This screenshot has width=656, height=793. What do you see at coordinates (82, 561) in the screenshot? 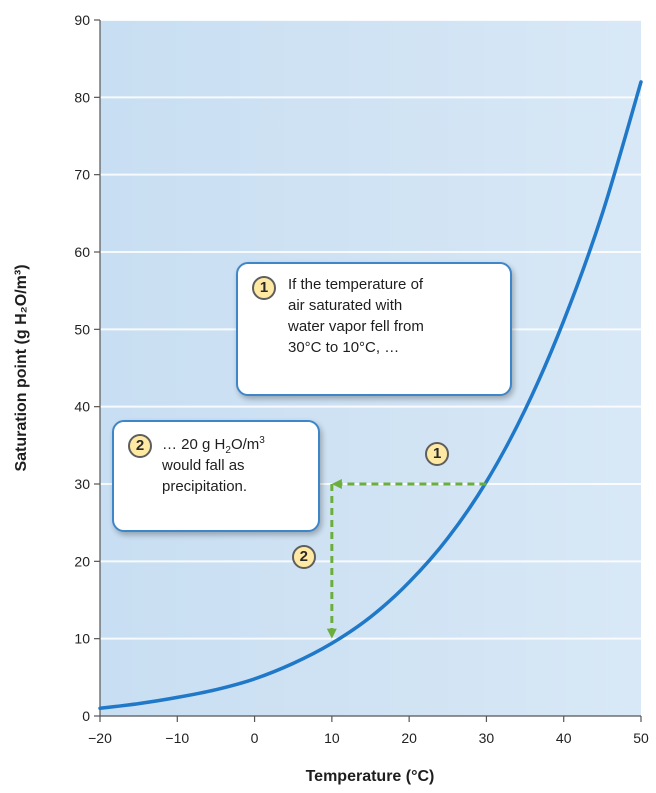
I see `y-tick-label: 20` at bounding box center [82, 561].